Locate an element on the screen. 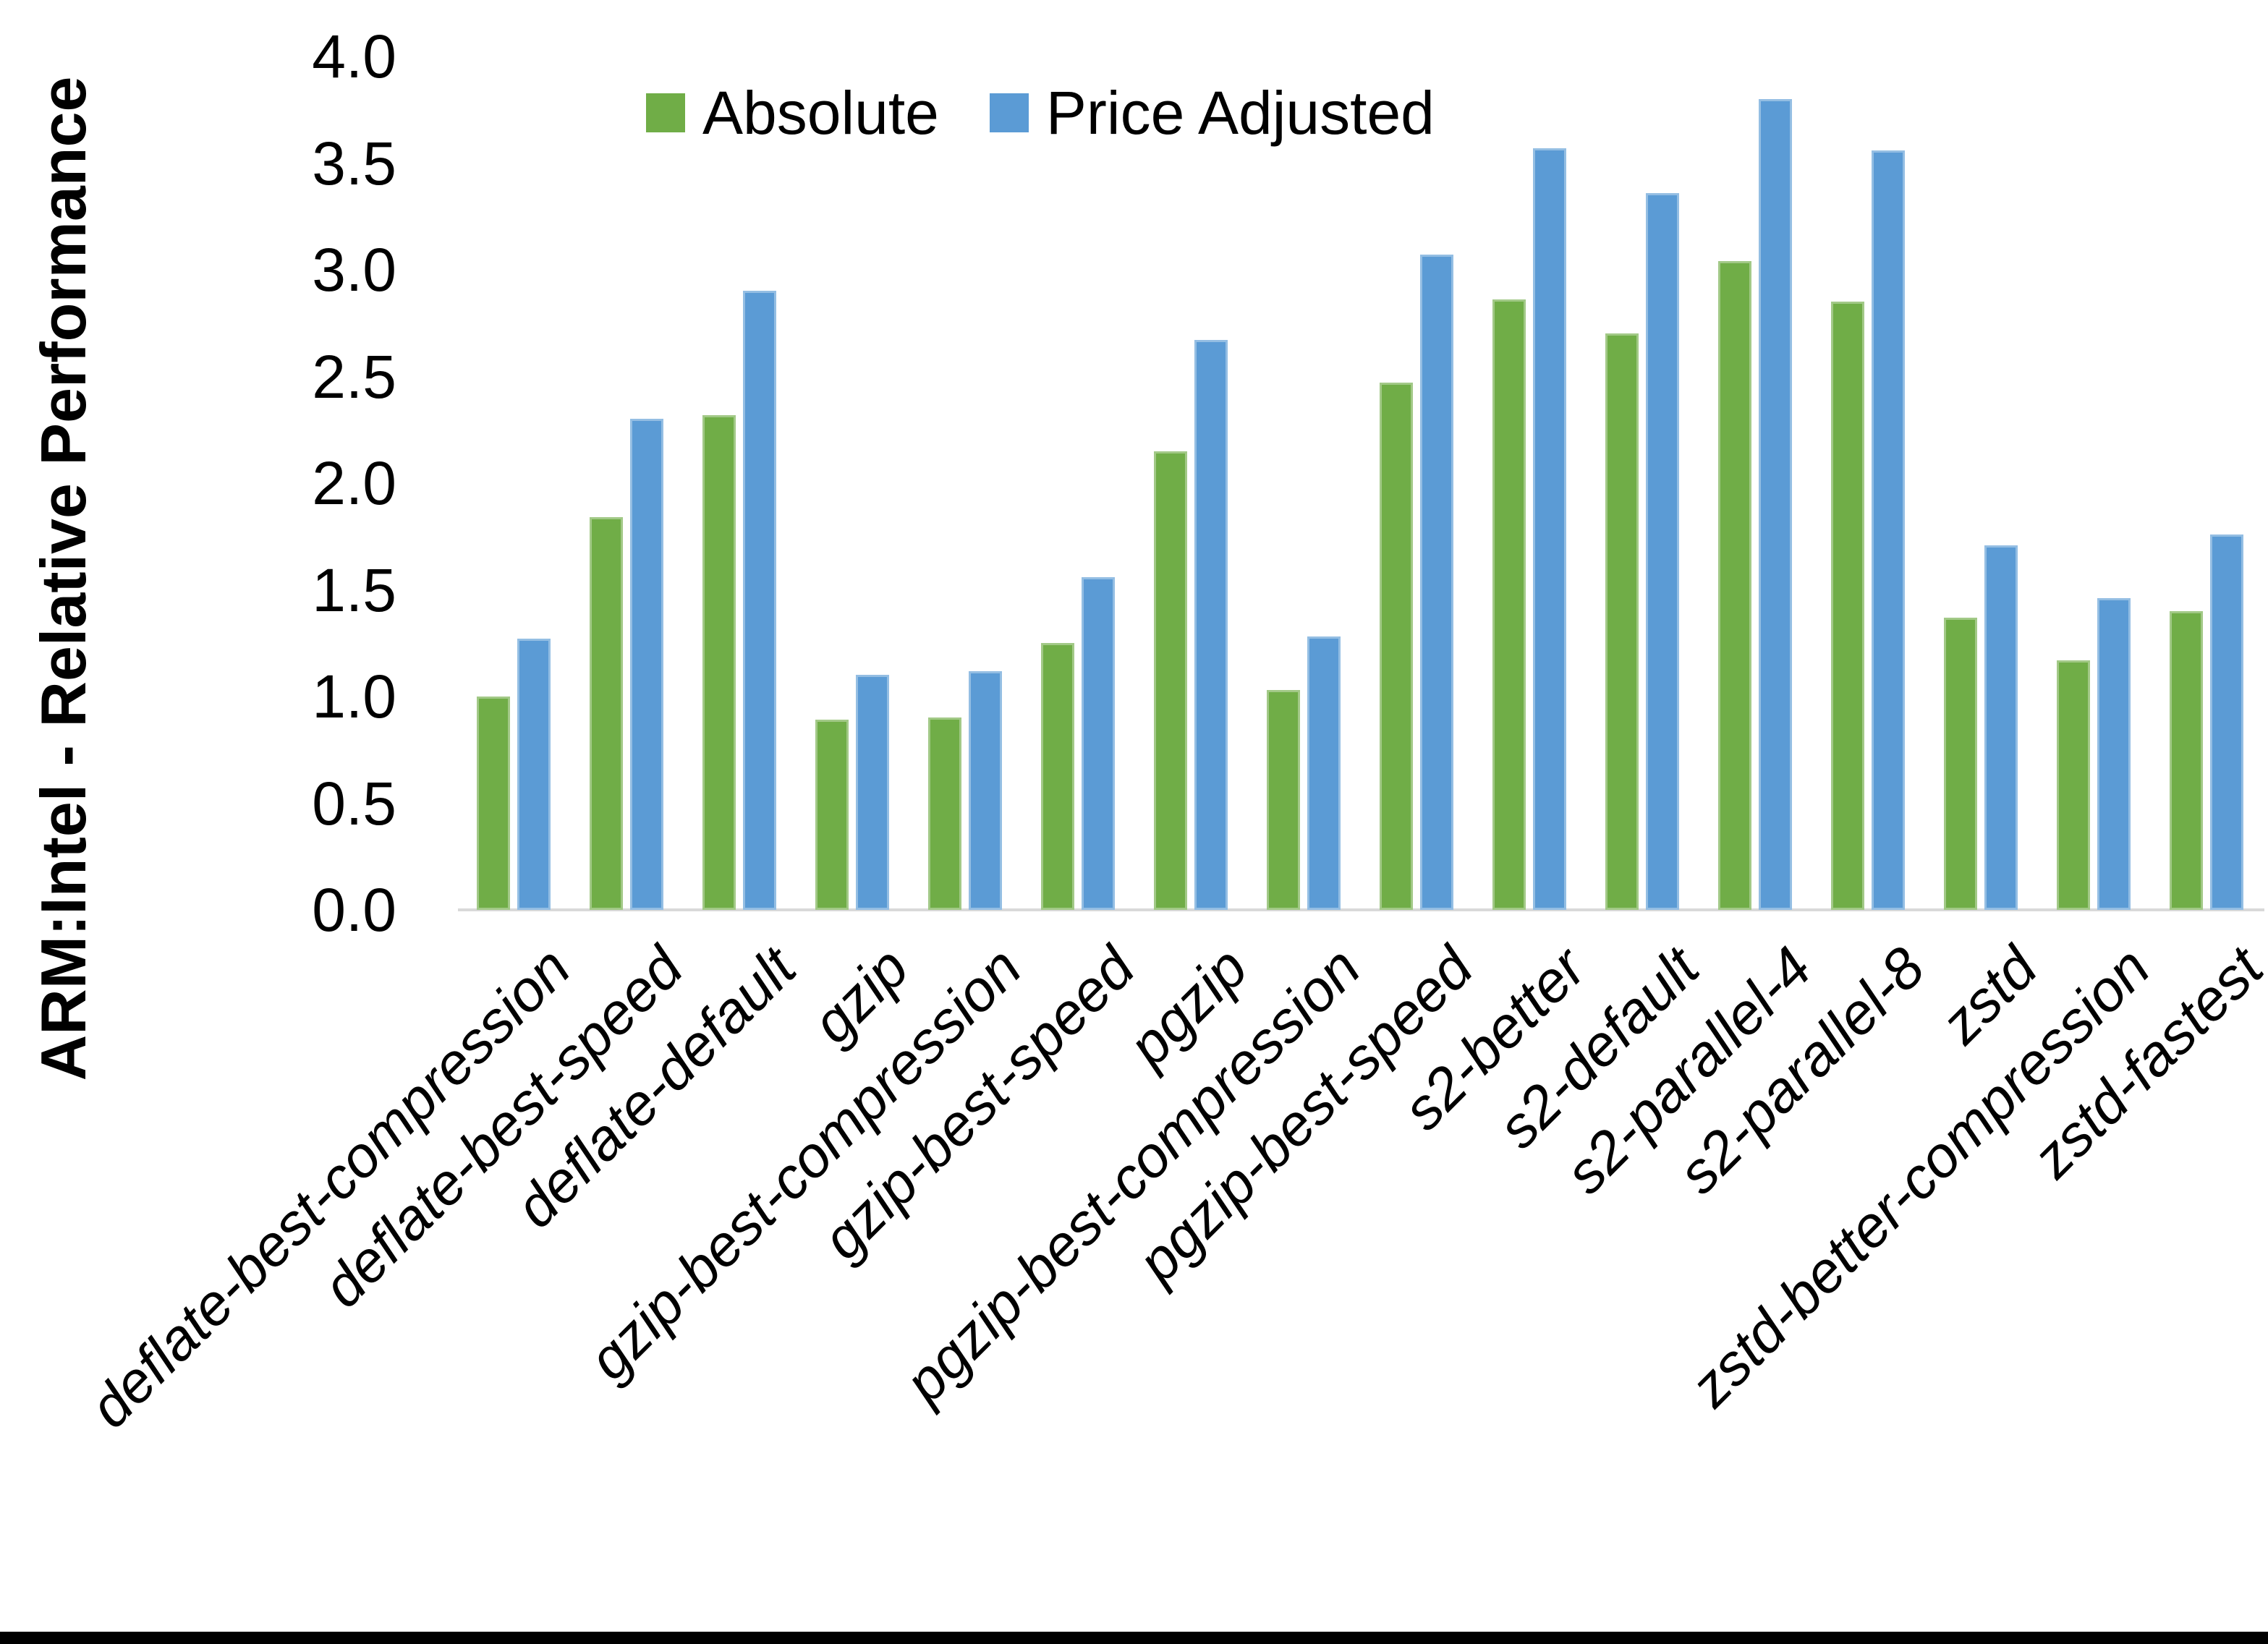  bar-price-adjusted-gzip is located at coordinates (872, 792).